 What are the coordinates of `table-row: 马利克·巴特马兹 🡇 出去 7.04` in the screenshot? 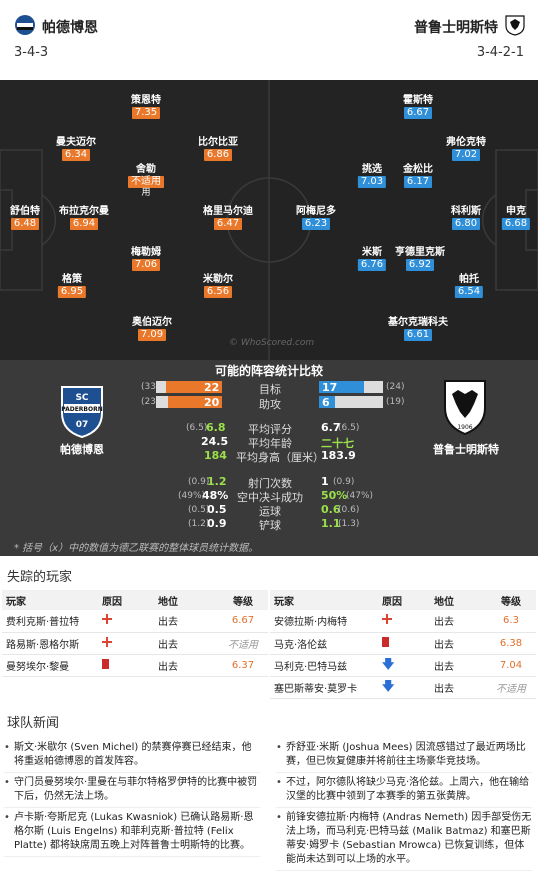 It's located at (403, 665).